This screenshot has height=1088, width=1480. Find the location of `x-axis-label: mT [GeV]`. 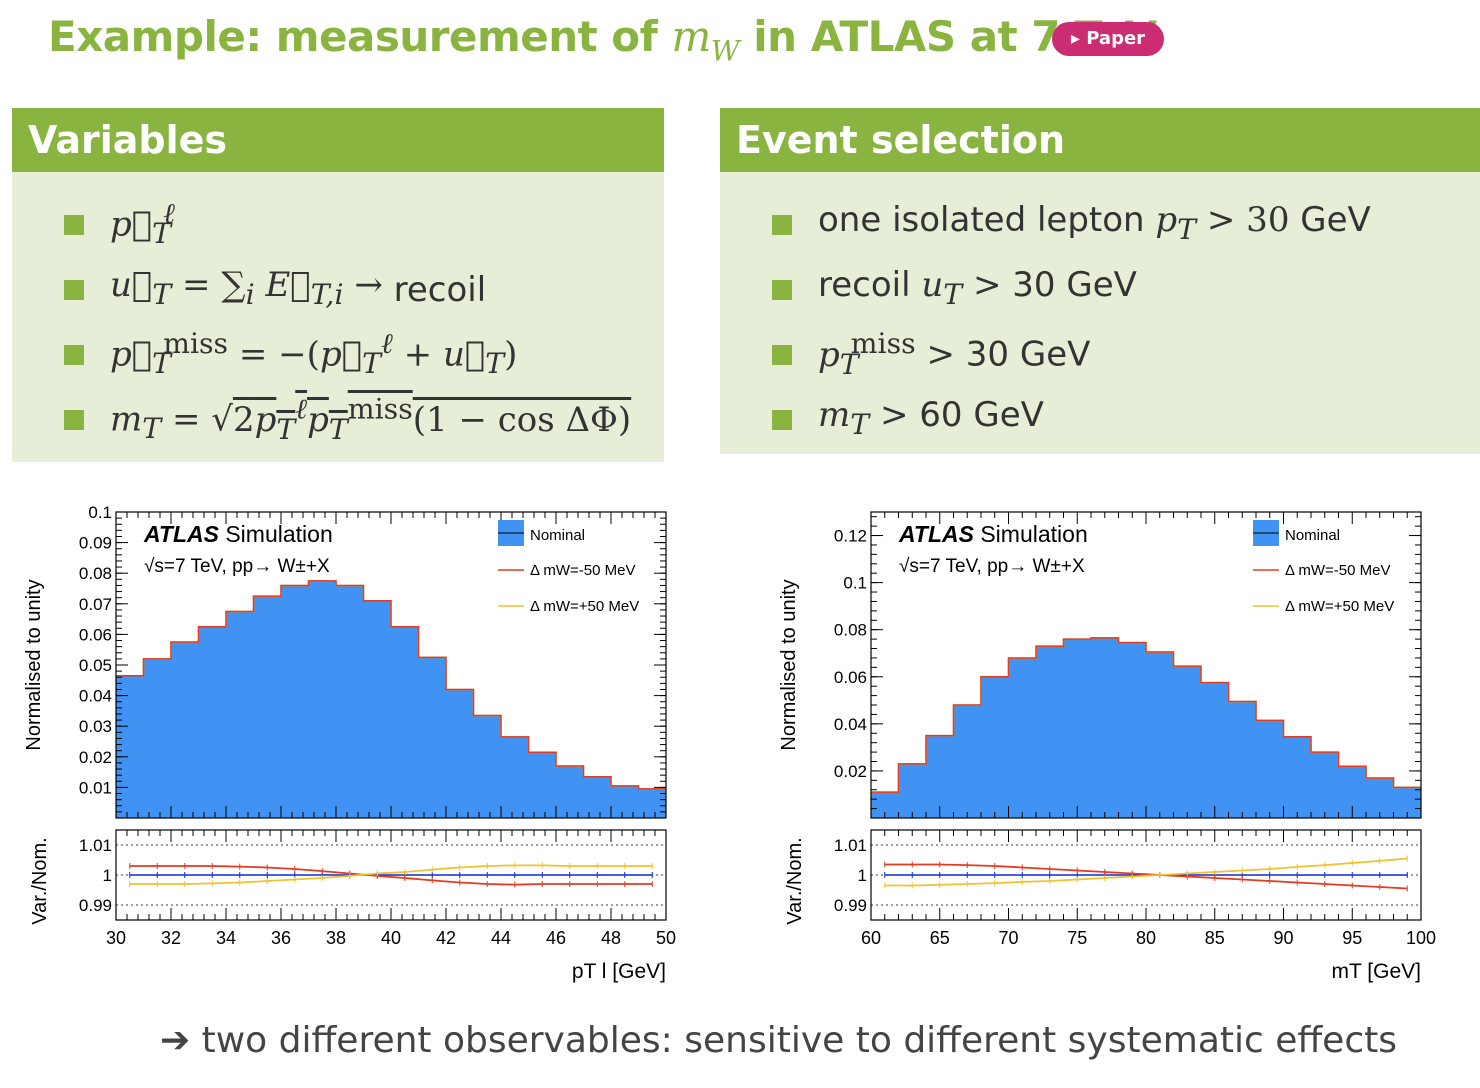

x-axis-label: mT [GeV] is located at coordinates (1376, 971).